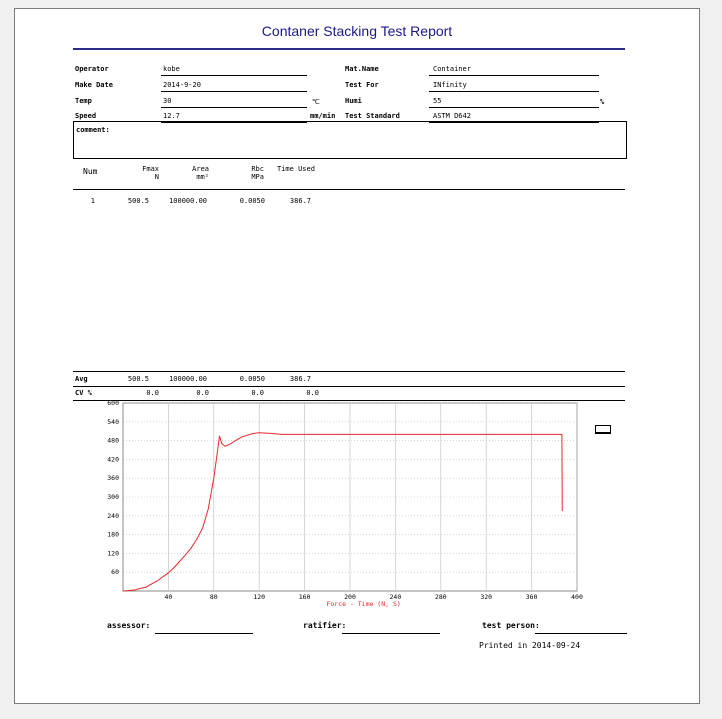 The height and width of the screenshot is (719, 722). I want to click on avg-fmax: 500.5, so click(138, 379).